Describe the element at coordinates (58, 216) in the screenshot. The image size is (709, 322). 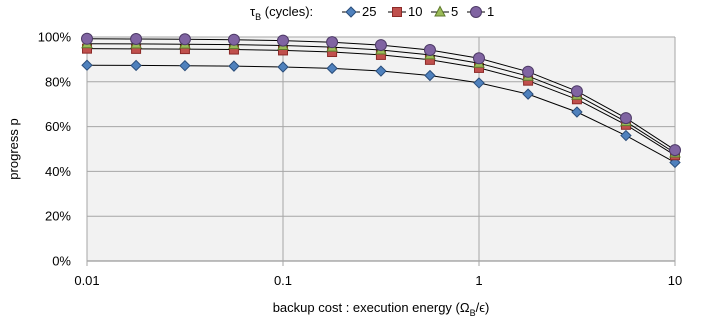
I see `y-tick-label: 20%` at that location.